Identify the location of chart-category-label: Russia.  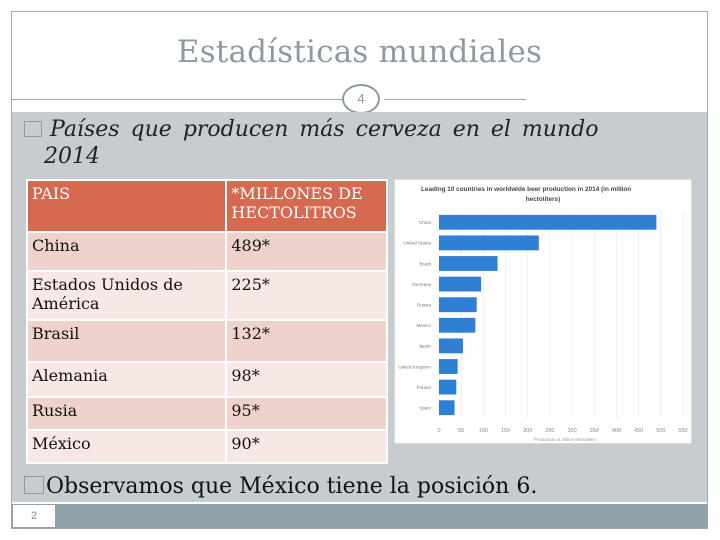
(424, 305).